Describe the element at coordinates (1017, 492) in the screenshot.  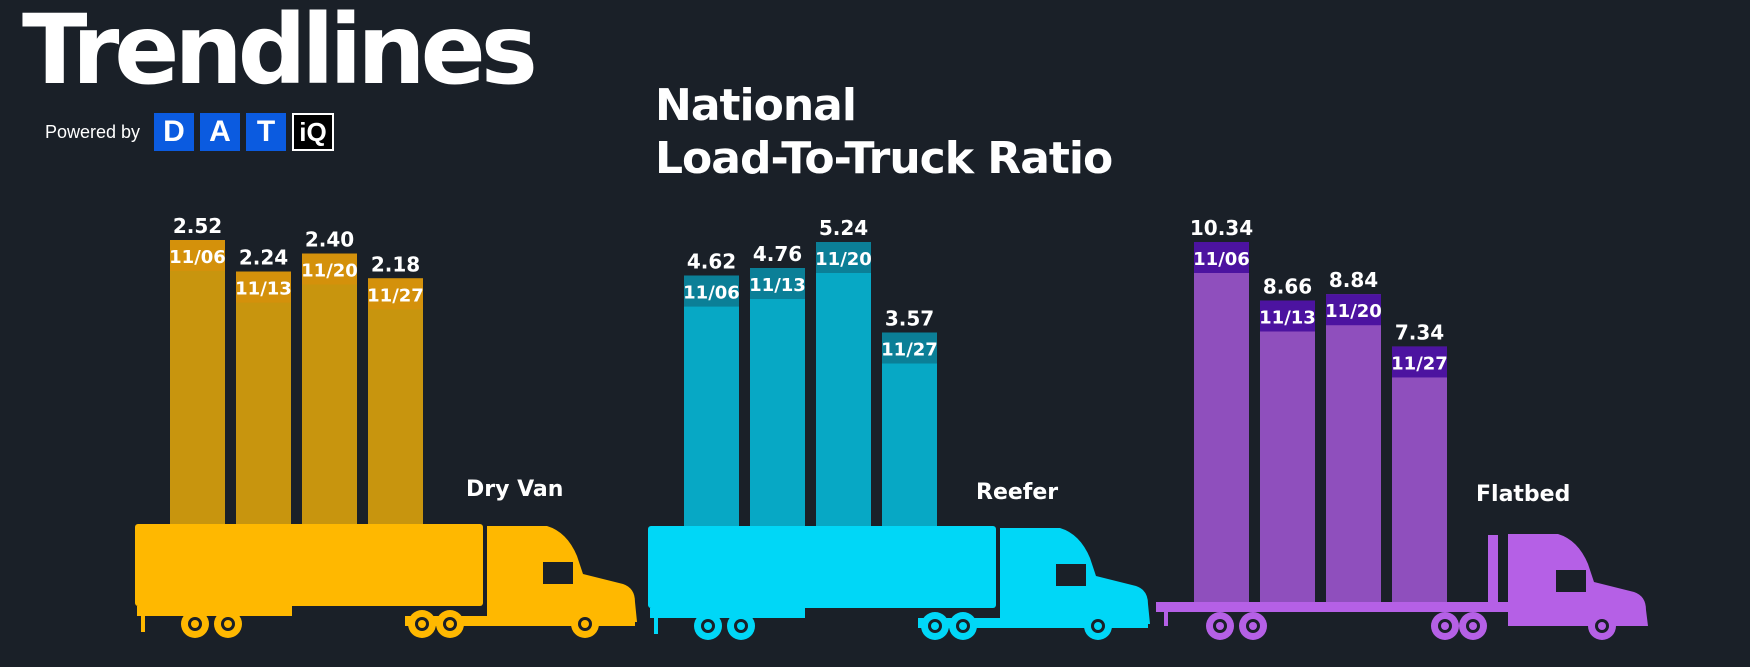
I see `truck-type-label: Reefer` at that location.